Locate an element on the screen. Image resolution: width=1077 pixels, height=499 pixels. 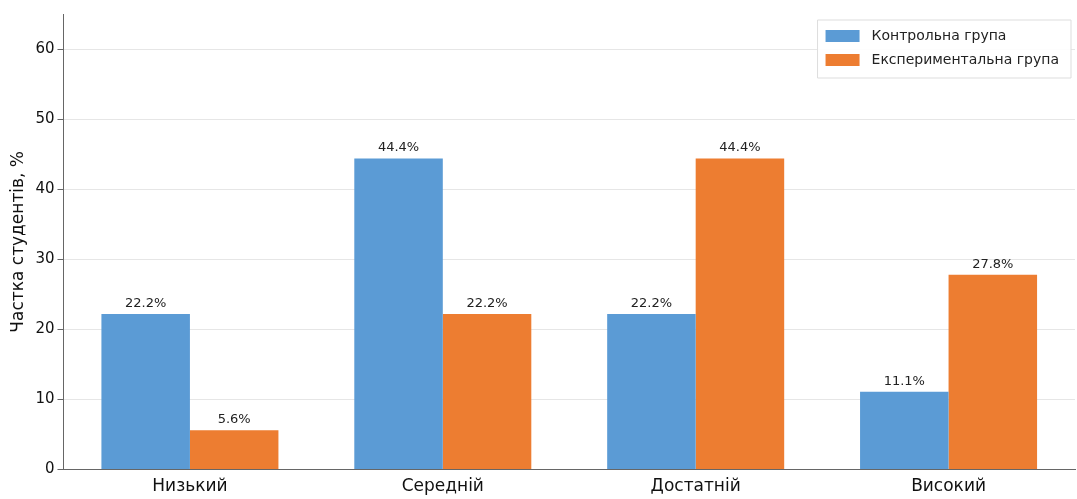
y-tick-label: 20 is located at coordinates (45, 328).